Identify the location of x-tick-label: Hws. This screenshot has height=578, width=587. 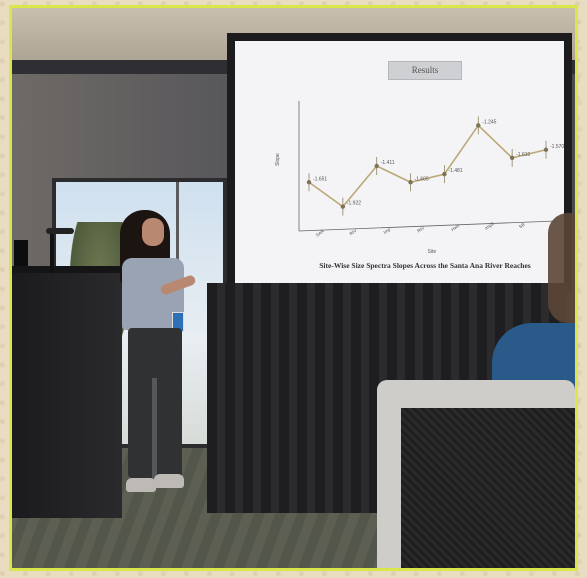
(455, 228).